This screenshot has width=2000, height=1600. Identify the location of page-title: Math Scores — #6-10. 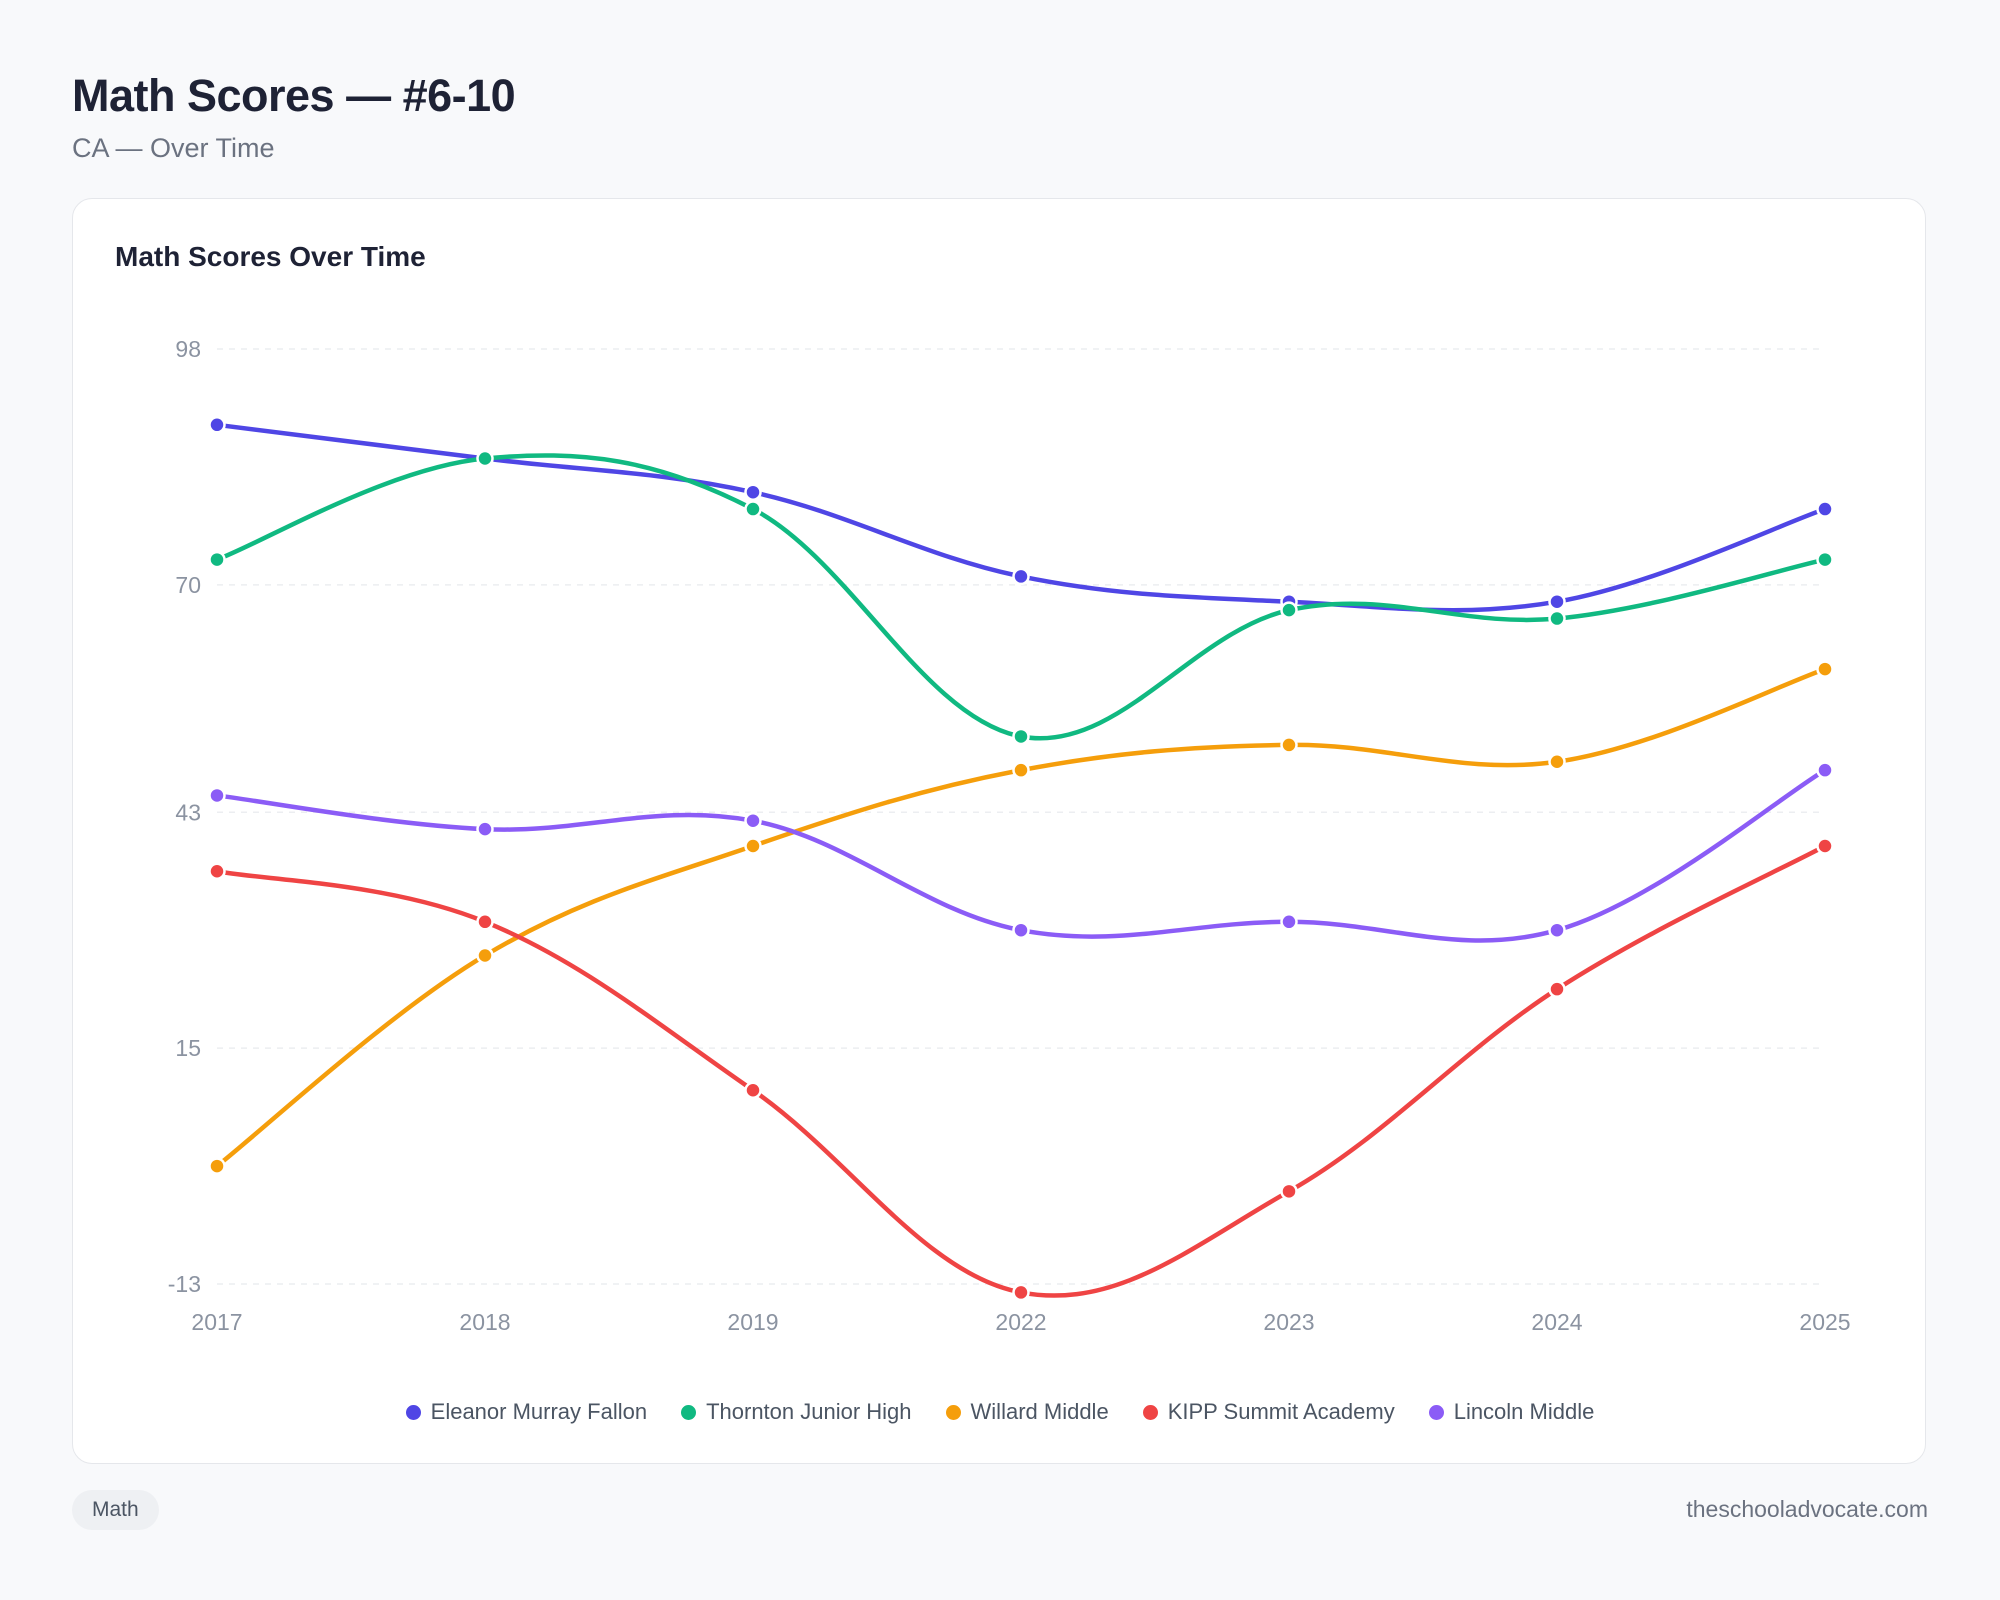
(294, 95).